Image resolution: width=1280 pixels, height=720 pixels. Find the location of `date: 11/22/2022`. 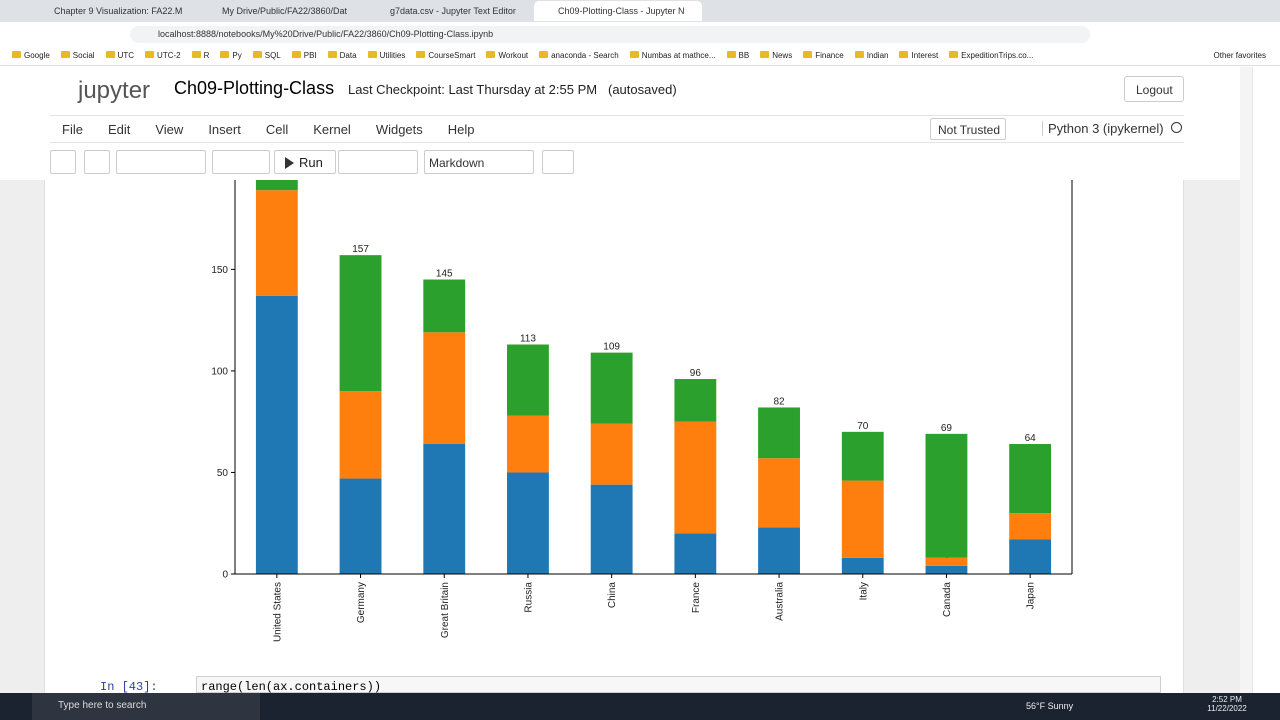

date: 11/22/2022 is located at coordinates (1227, 708).